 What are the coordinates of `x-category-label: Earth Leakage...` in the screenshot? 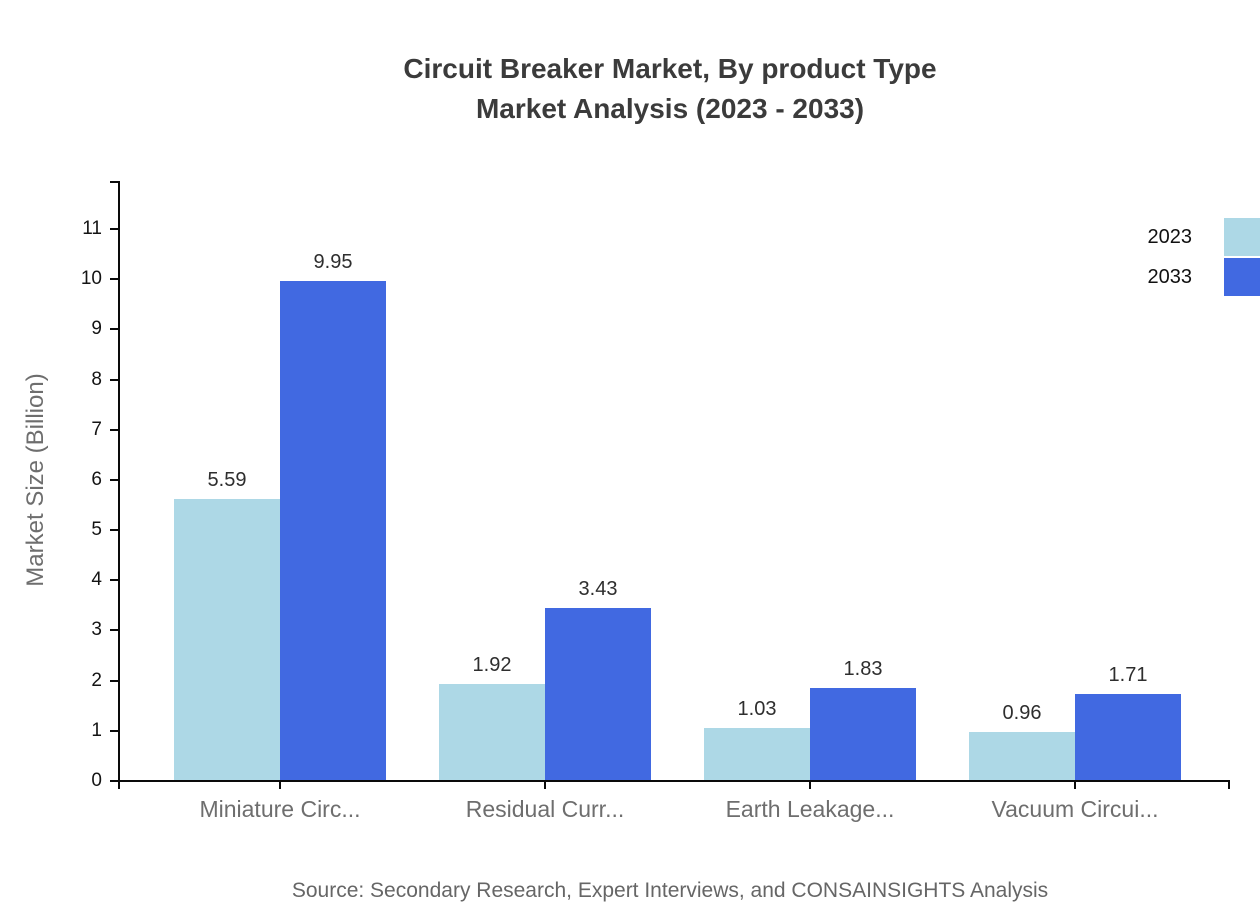 It's located at (810, 809).